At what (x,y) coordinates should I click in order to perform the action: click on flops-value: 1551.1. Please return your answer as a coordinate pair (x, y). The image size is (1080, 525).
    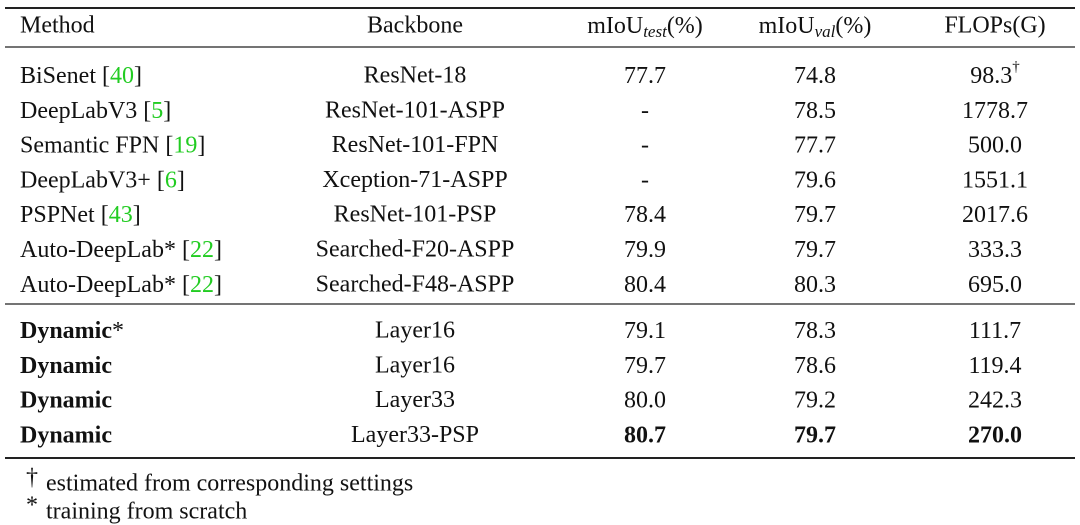
    Looking at the image, I should click on (995, 180).